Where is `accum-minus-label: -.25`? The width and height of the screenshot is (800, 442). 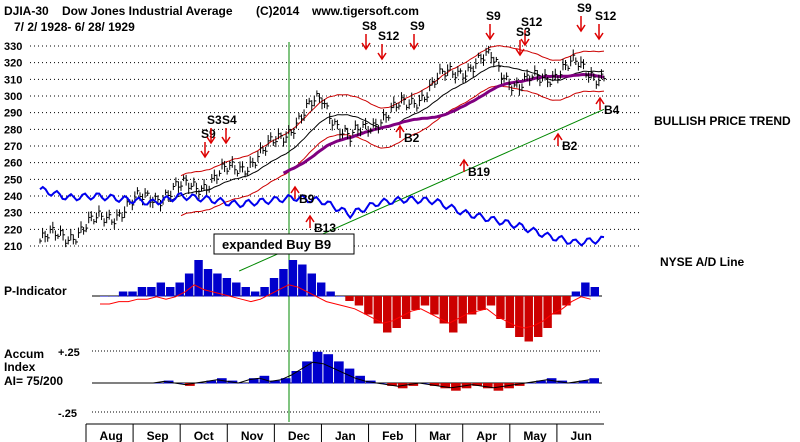
accum-minus-label: -.25 is located at coordinates (67, 414).